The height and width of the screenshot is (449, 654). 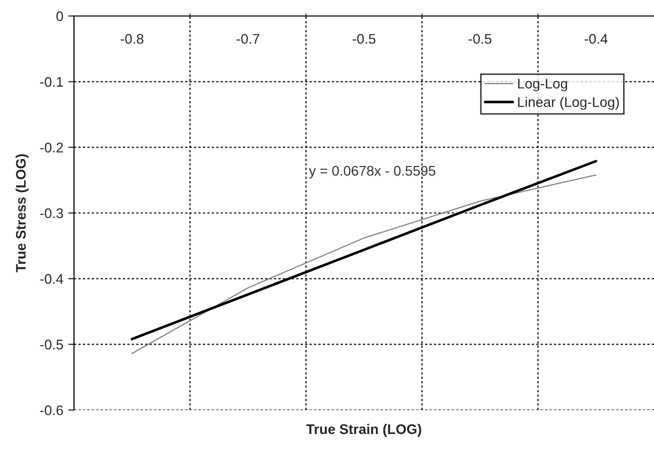 I want to click on legend-label: Log-Log, so click(x=543, y=85).